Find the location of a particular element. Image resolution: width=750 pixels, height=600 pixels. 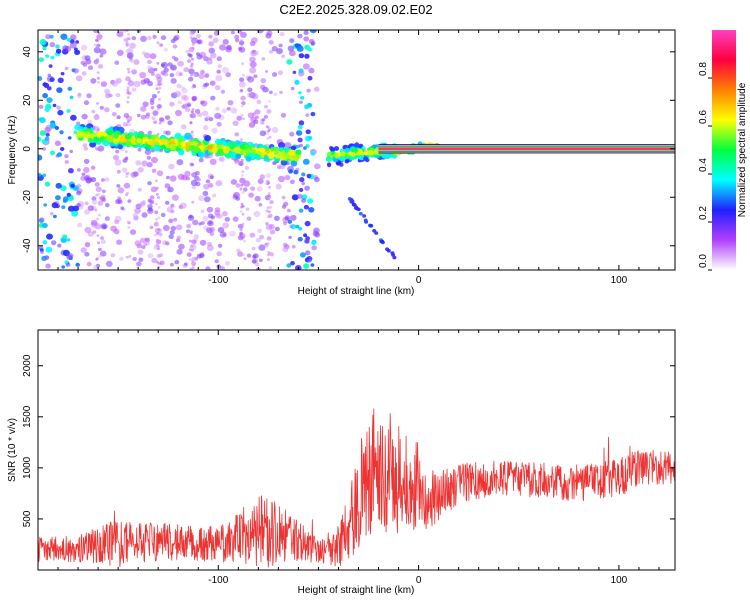

snr-x-tick-label: -100 is located at coordinates (218, 580).